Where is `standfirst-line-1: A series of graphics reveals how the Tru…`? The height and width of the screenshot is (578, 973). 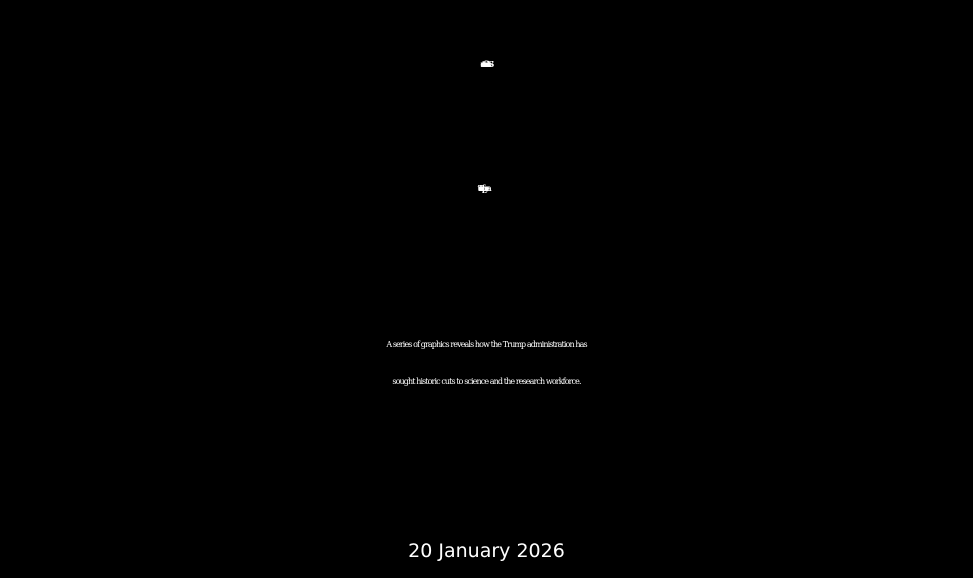
standfirst-line-1: A series of graphics reveals how the Tru… is located at coordinates (486, 344).